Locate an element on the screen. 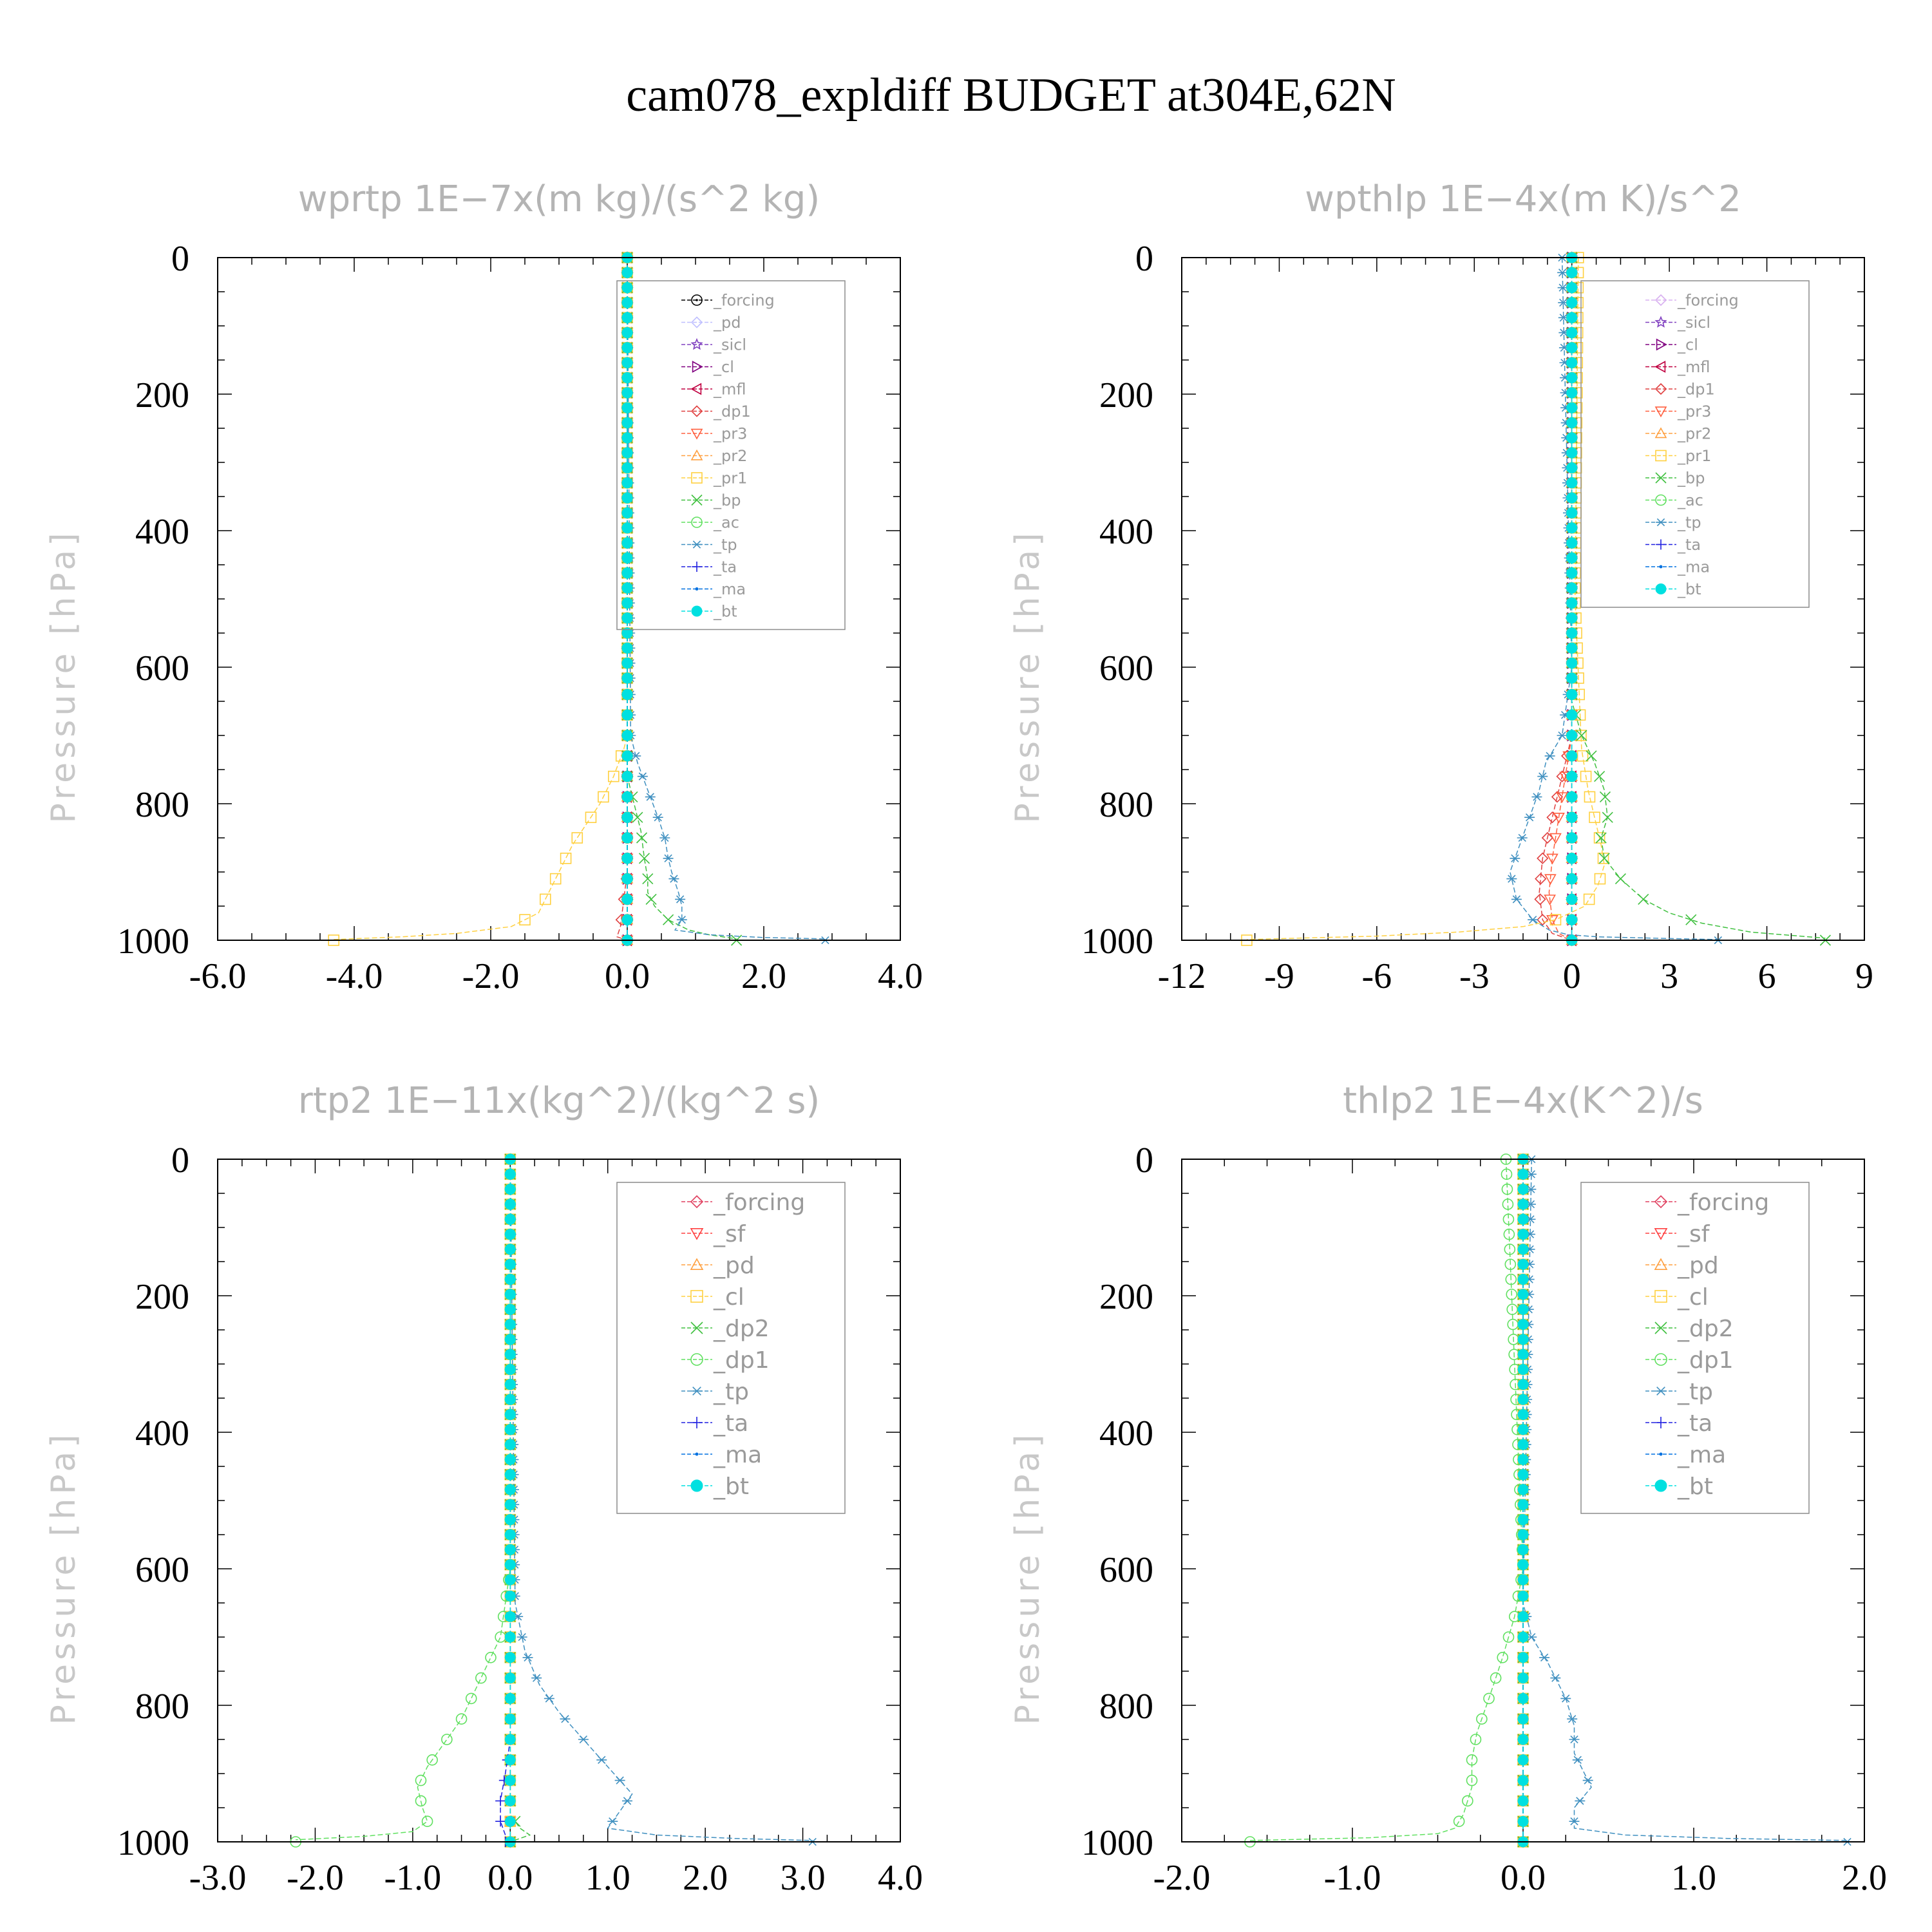  legend-label: _ma is located at coordinates (729, 589).